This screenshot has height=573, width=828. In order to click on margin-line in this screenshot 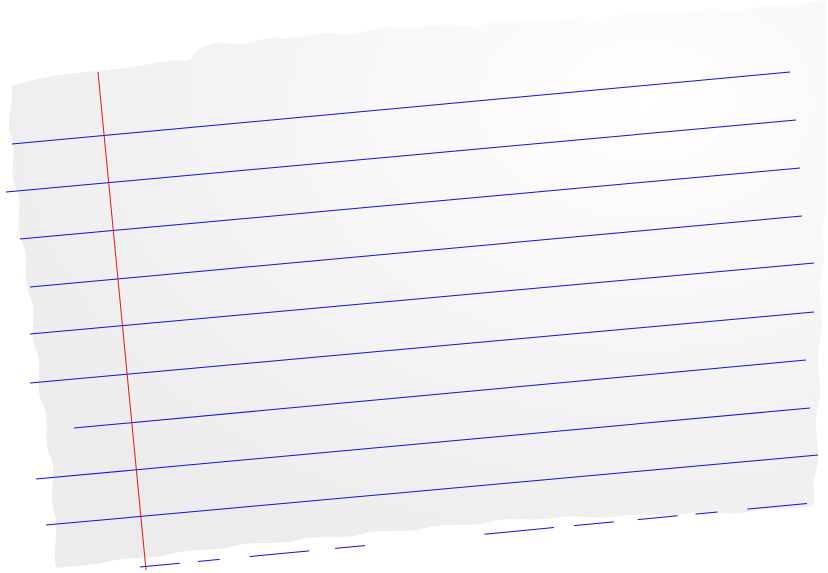, I will do `click(122, 321)`.